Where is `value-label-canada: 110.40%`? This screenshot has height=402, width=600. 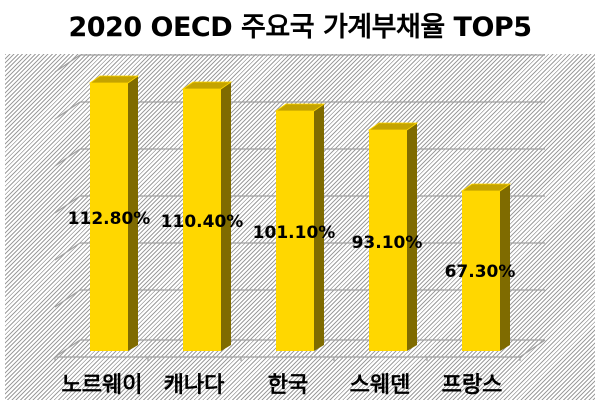 value-label-canada: 110.40% is located at coordinates (202, 222).